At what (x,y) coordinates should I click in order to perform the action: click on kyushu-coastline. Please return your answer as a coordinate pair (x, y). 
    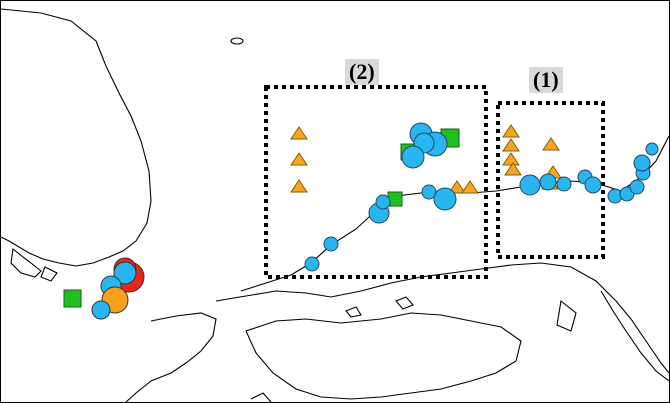
    Looking at the image, I should click on (171, 357).